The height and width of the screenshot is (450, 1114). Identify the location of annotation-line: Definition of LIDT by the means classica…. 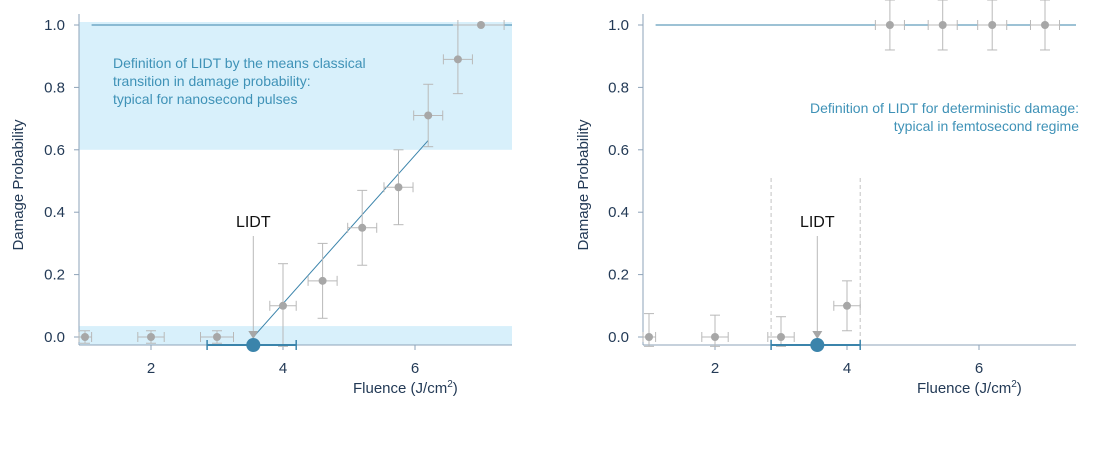
(239, 63).